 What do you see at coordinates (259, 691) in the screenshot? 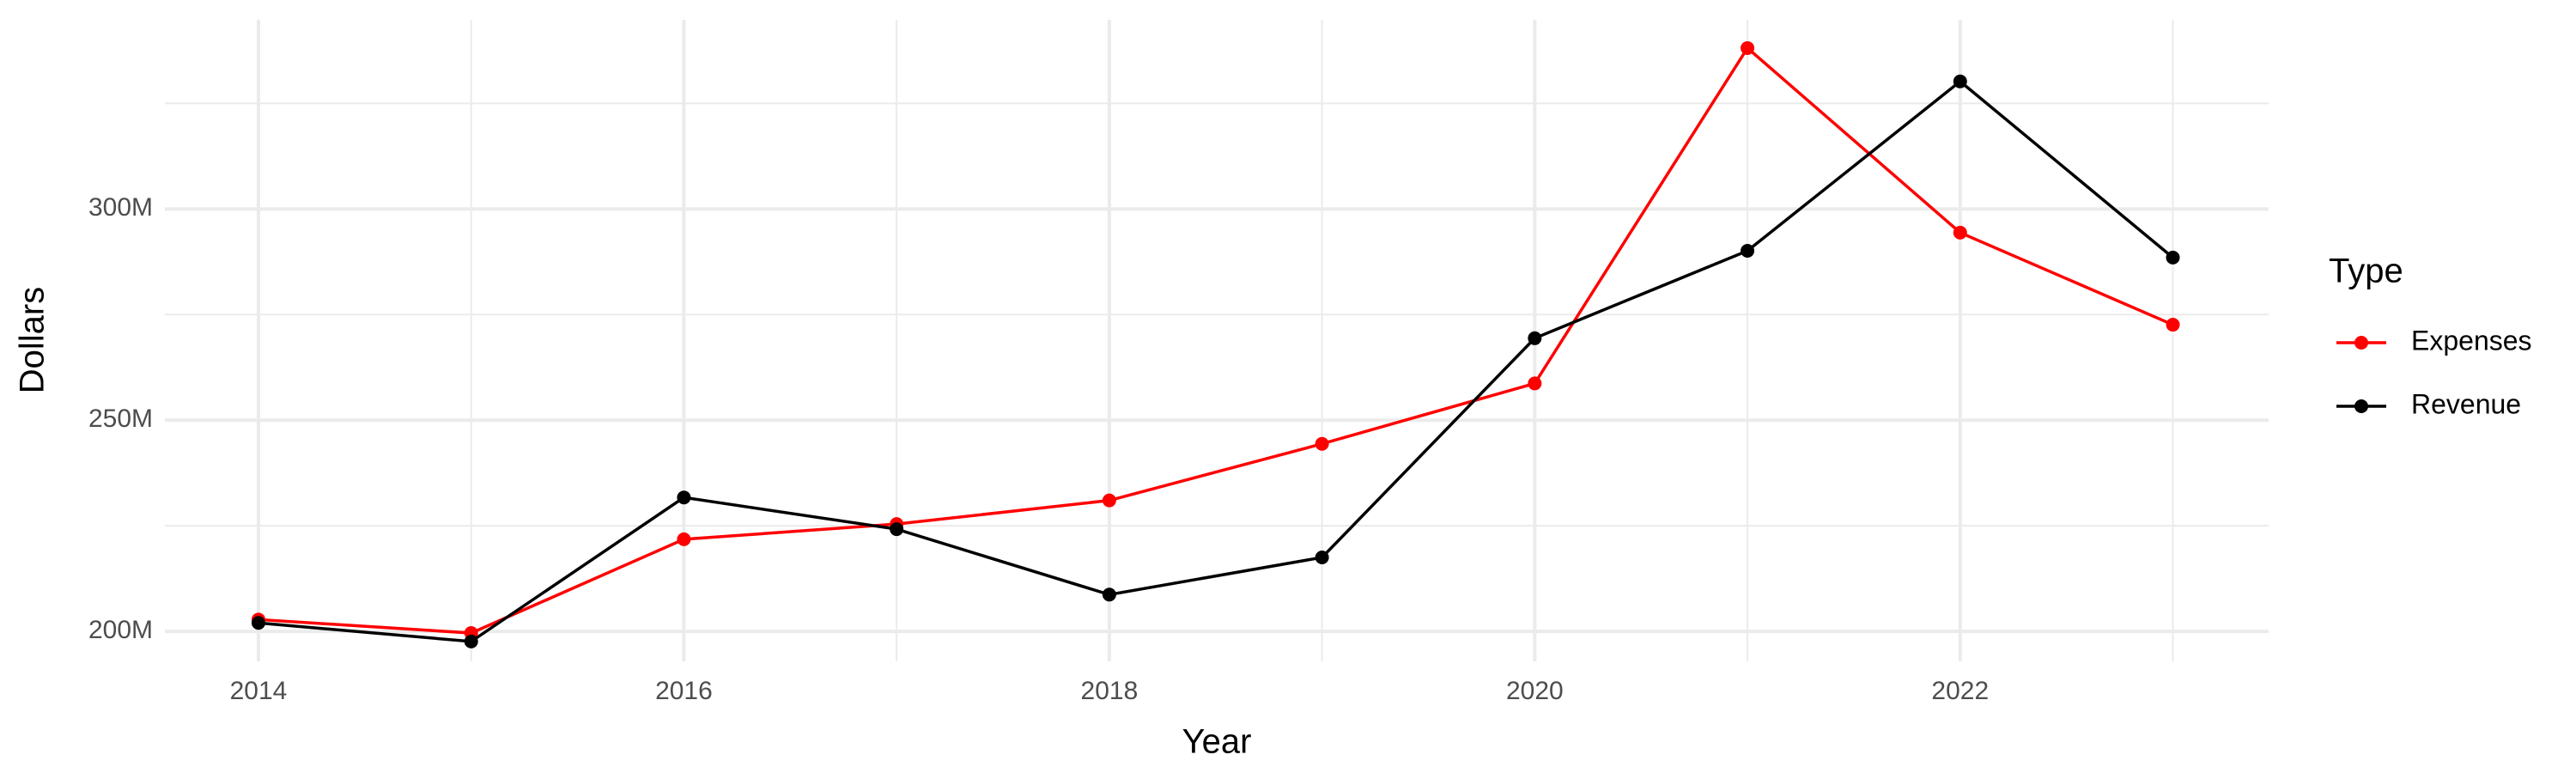
I see `x-tick-label: 2014` at bounding box center [259, 691].